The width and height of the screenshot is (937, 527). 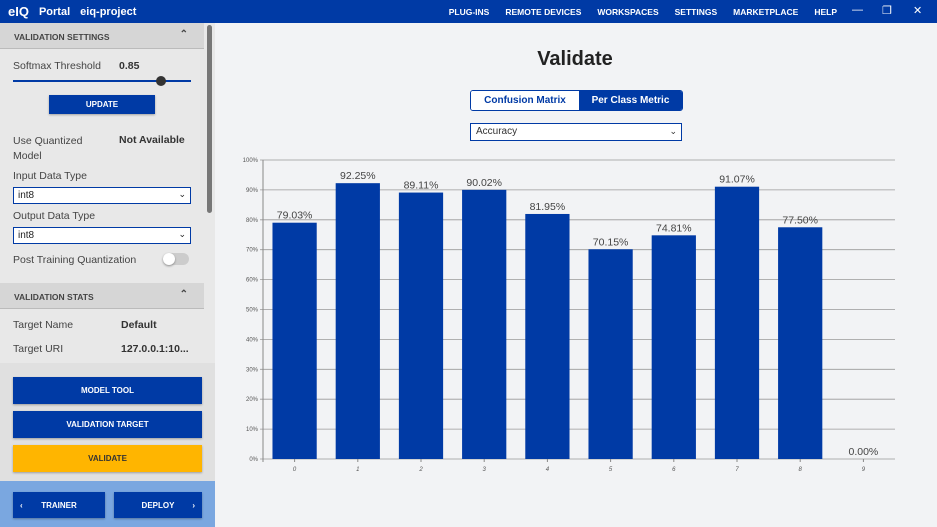 I want to click on x-tick-label: 1, so click(x=357, y=470).